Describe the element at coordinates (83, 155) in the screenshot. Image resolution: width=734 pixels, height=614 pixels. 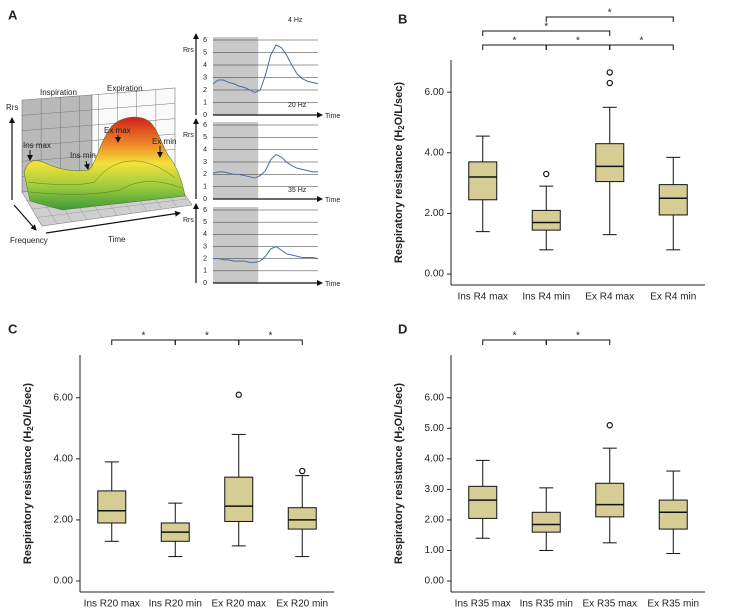
I see `point-label: Ins min` at that location.